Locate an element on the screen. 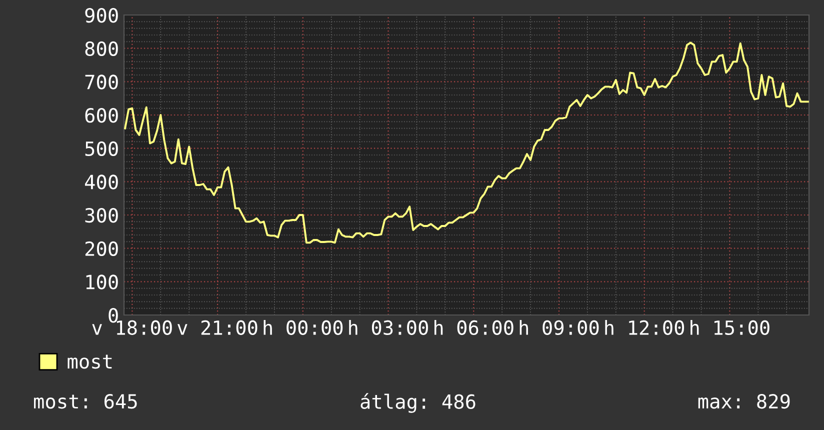 Image resolution: width=824 pixels, height=430 pixels. y-tick-label: 200 is located at coordinates (101, 248).